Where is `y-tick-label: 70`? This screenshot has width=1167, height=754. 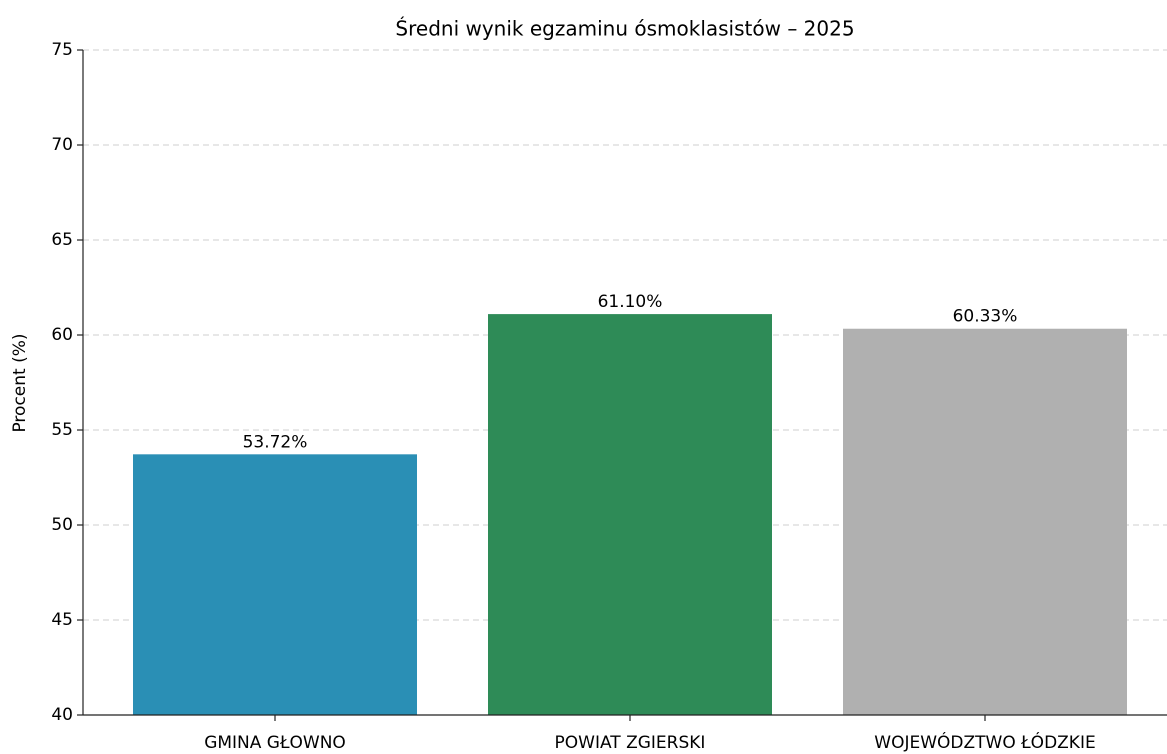
y-tick-label: 70 is located at coordinates (62, 145).